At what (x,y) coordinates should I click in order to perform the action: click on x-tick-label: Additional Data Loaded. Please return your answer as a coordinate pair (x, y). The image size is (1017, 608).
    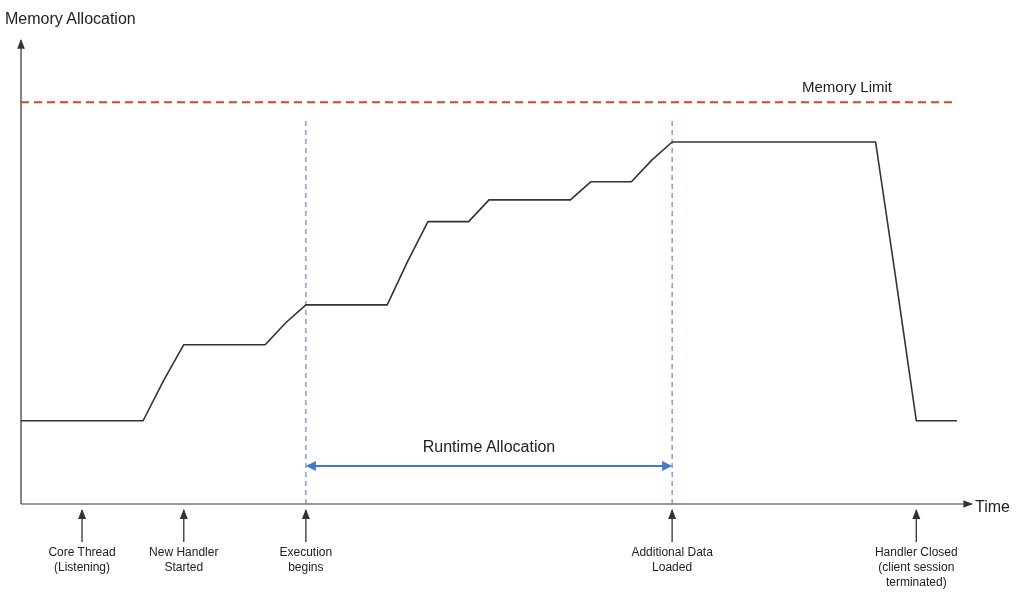
    Looking at the image, I should click on (672, 559).